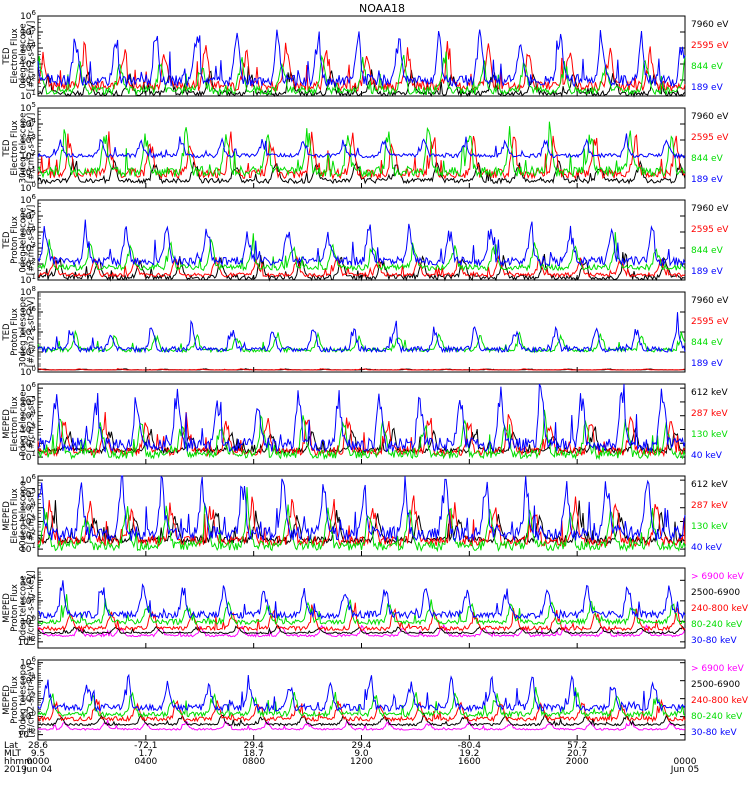  What do you see at coordinates (253, 762) in the screenshot?
I see `x-tick-label: 0800` at bounding box center [253, 762].